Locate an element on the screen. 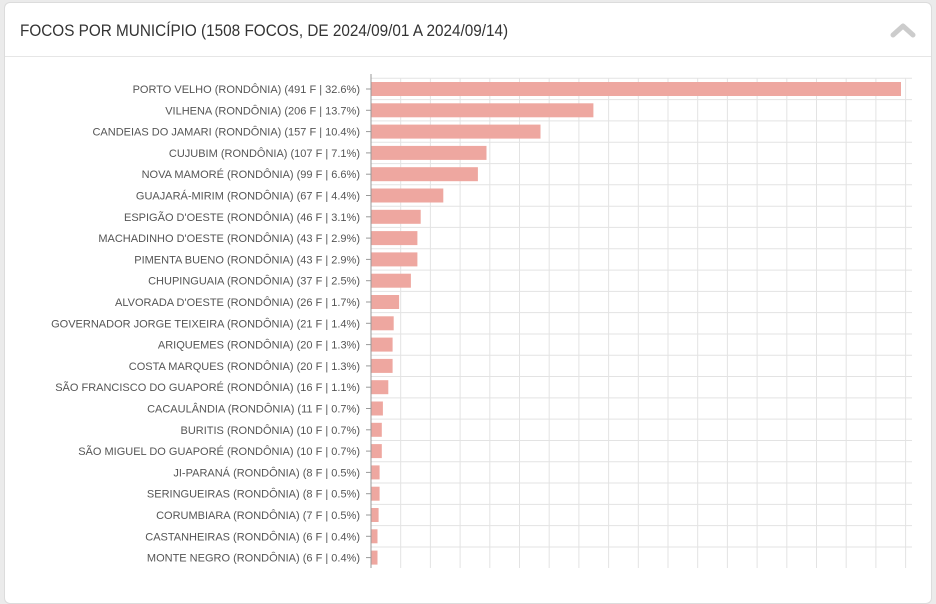 This screenshot has width=936, height=604. category-label: PIMENTA BUENO (RONDÔNIA) (43 F | 2.9%) is located at coordinates (247, 259).